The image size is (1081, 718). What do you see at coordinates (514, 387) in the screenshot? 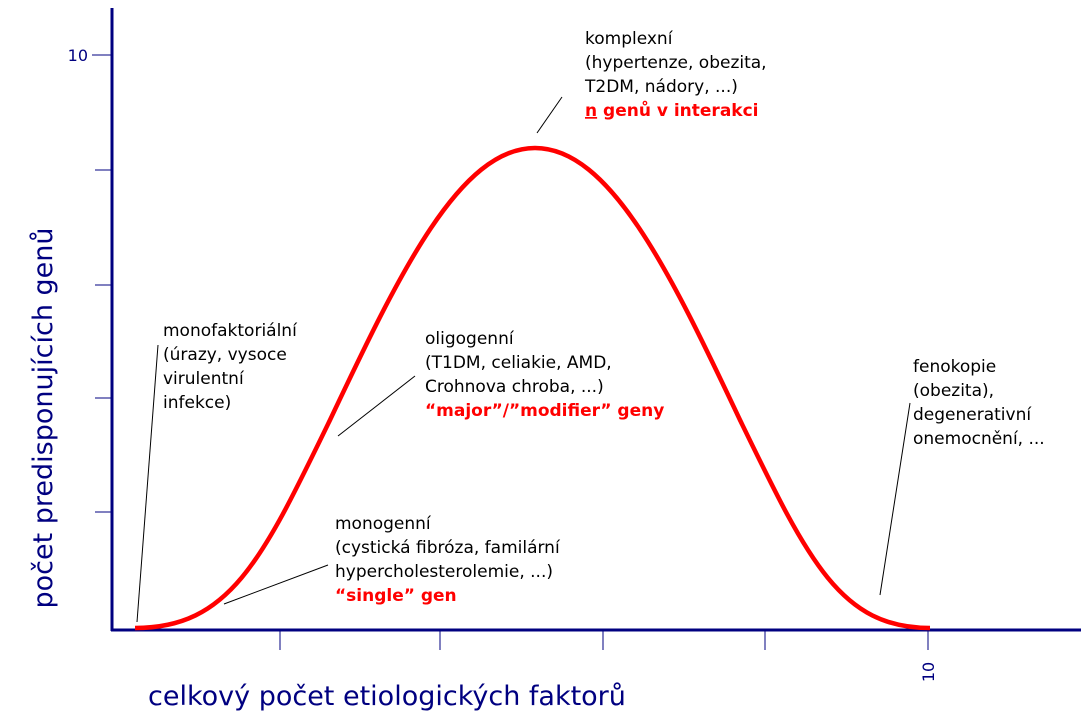
I see `annotation-line: Crohnova chroba, ...)` at bounding box center [514, 387].